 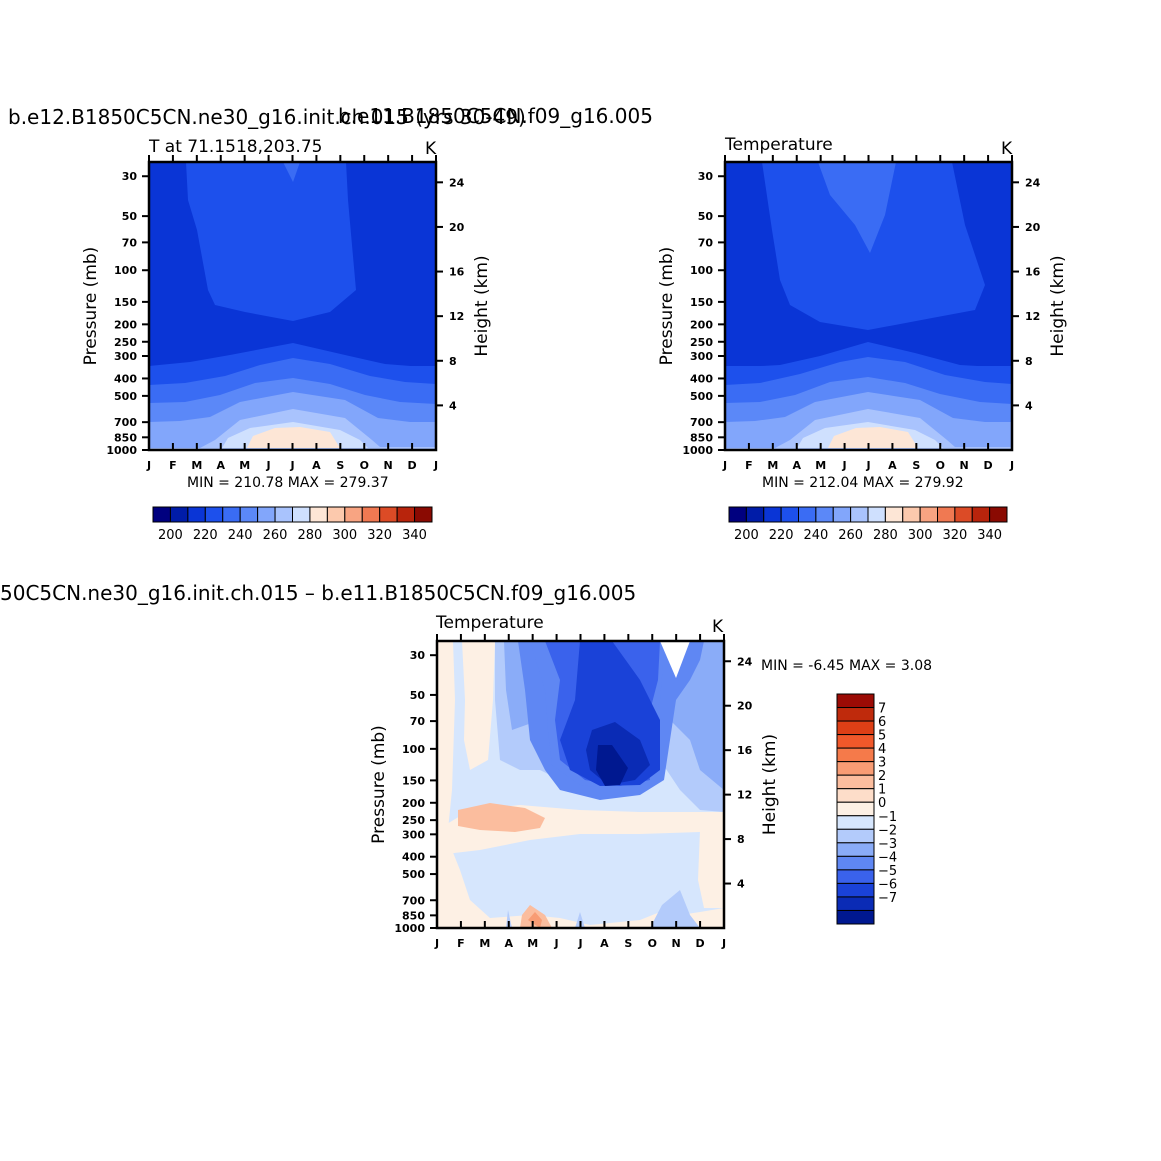 I want to click on colorbar-label: 6, so click(x=882, y=722).